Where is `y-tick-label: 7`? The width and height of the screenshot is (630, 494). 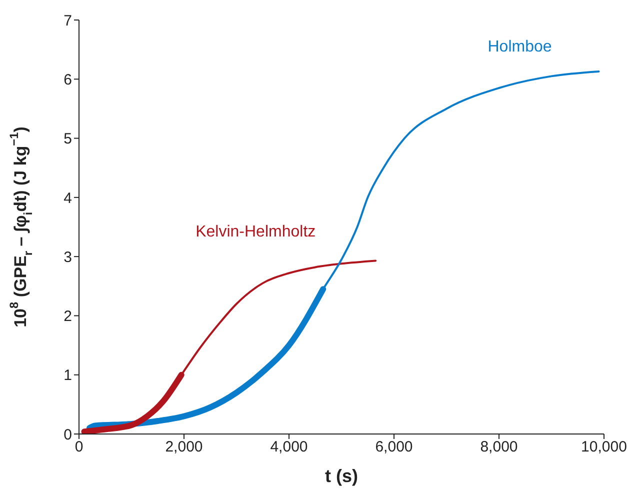
y-tick-label: 7 is located at coordinates (68, 21).